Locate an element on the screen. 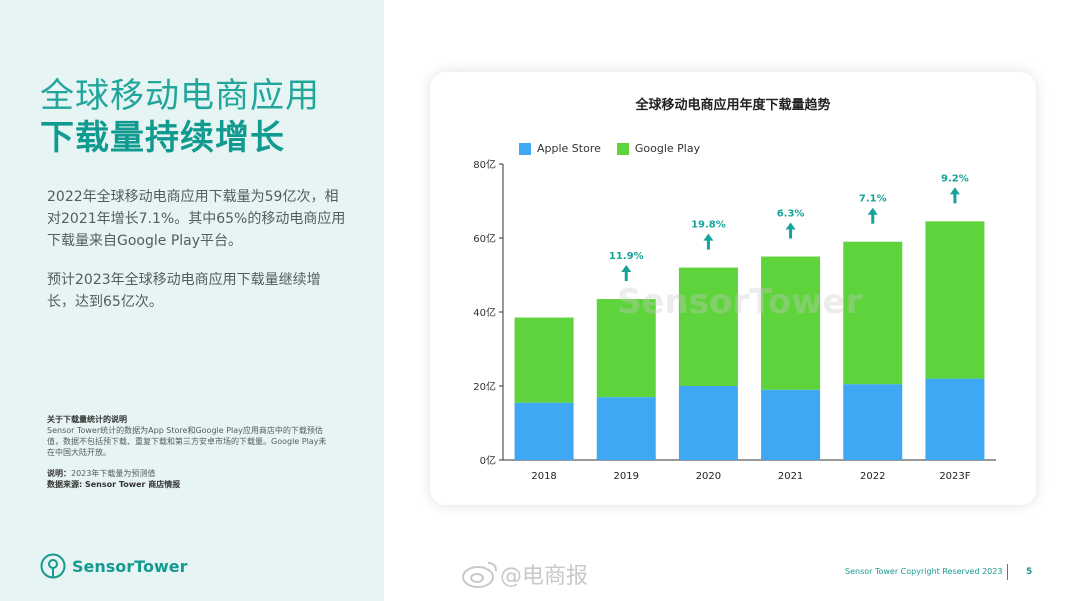 The height and width of the screenshot is (601, 1080). legend-swatch-apple is located at coordinates (525, 148).